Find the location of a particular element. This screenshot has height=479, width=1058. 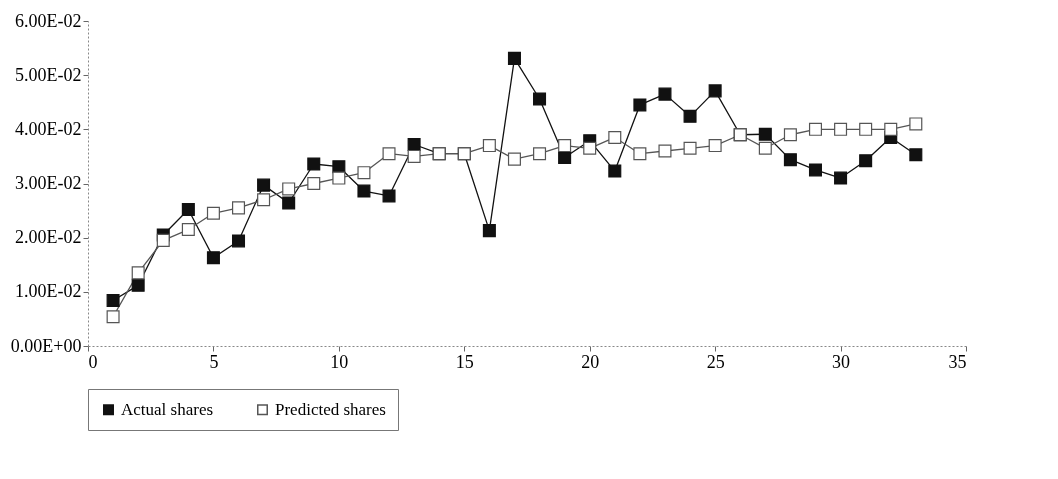

x-tick-label: 10 is located at coordinates (339, 361).